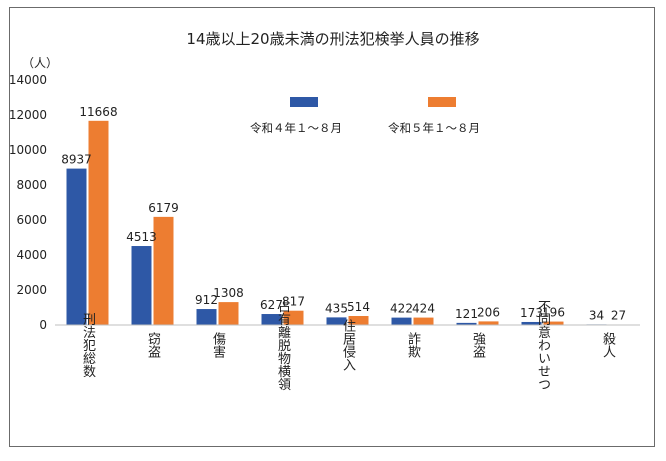 The height and width of the screenshot is (461, 666). I want to click on y-tick-label: 2000, so click(31, 290).